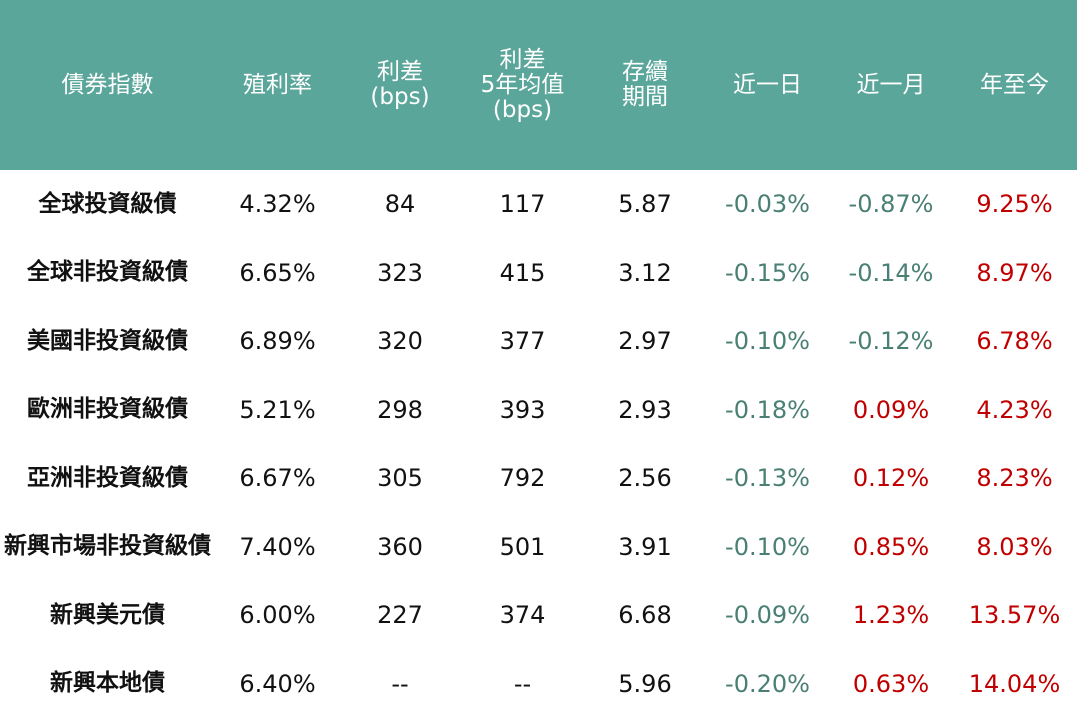 This screenshot has width=1077, height=718. Describe the element at coordinates (645, 341) in the screenshot. I see `cell: 2.97` at that location.